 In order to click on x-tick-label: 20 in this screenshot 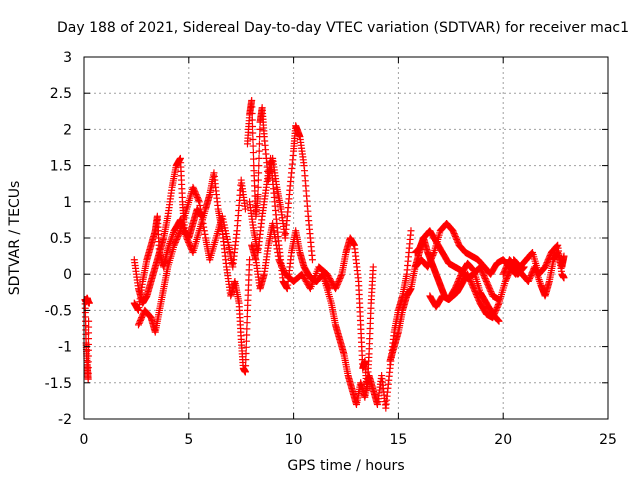, I will do `click(503, 440)`.